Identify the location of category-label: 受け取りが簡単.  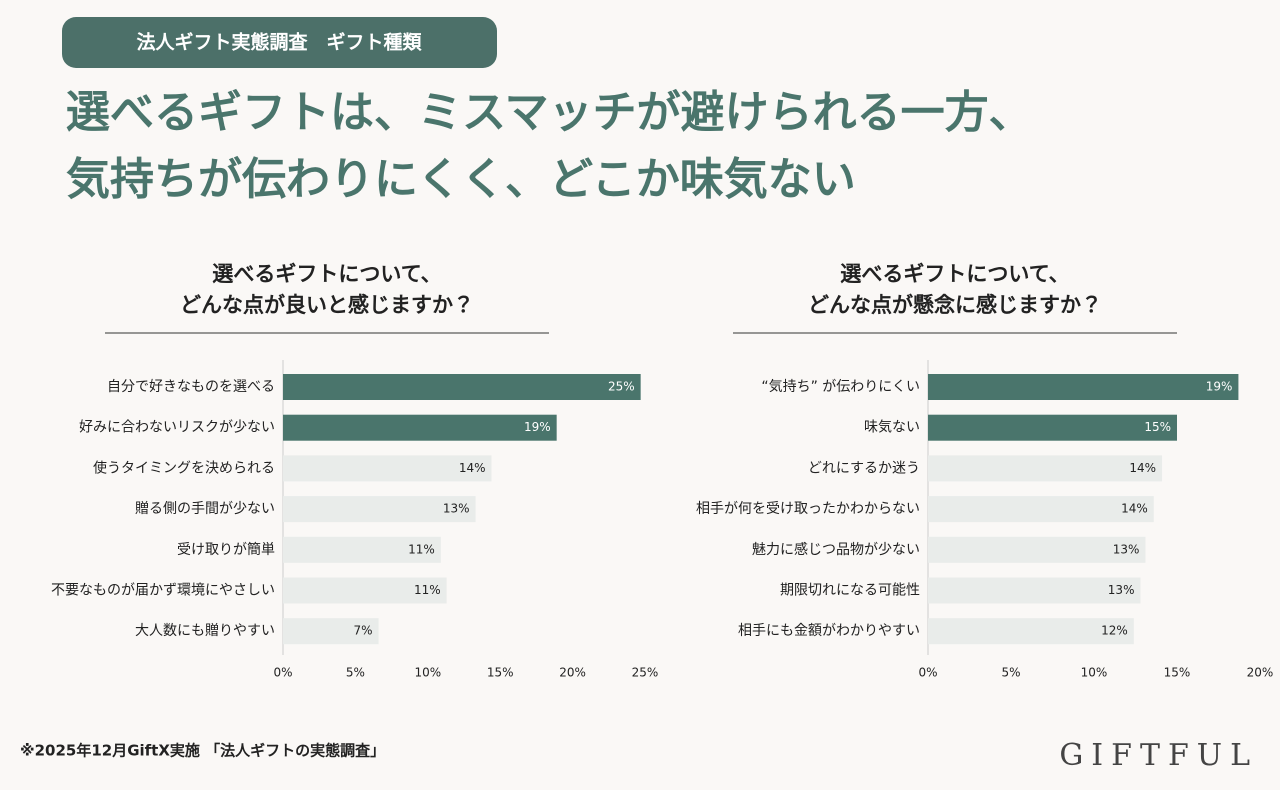
(226, 550).